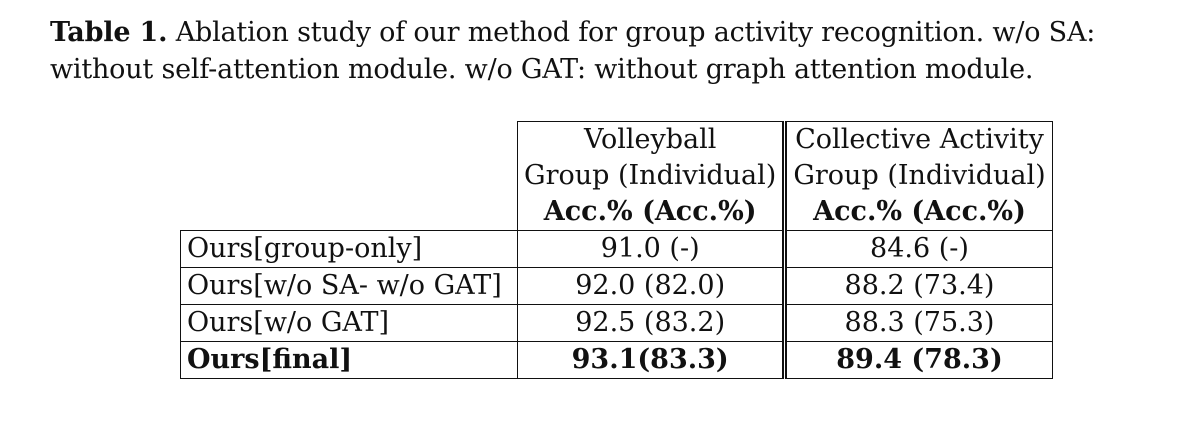 The image size is (1194, 421). I want to click on cell-collective: 89.4 (78.3), so click(917, 360).